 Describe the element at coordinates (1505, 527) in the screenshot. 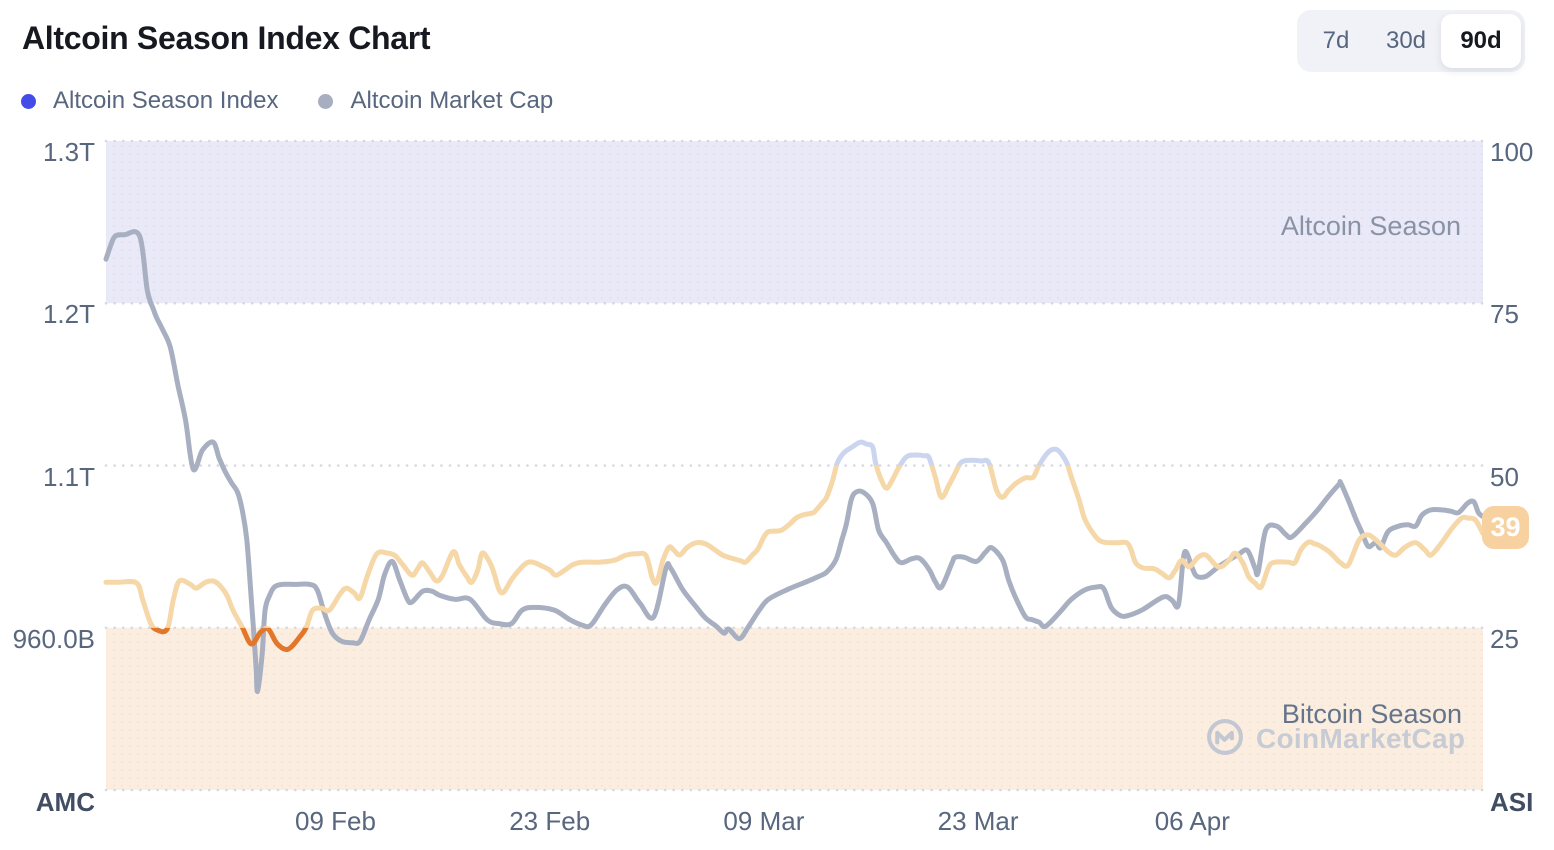

I see `current-value-badge: 39` at that location.